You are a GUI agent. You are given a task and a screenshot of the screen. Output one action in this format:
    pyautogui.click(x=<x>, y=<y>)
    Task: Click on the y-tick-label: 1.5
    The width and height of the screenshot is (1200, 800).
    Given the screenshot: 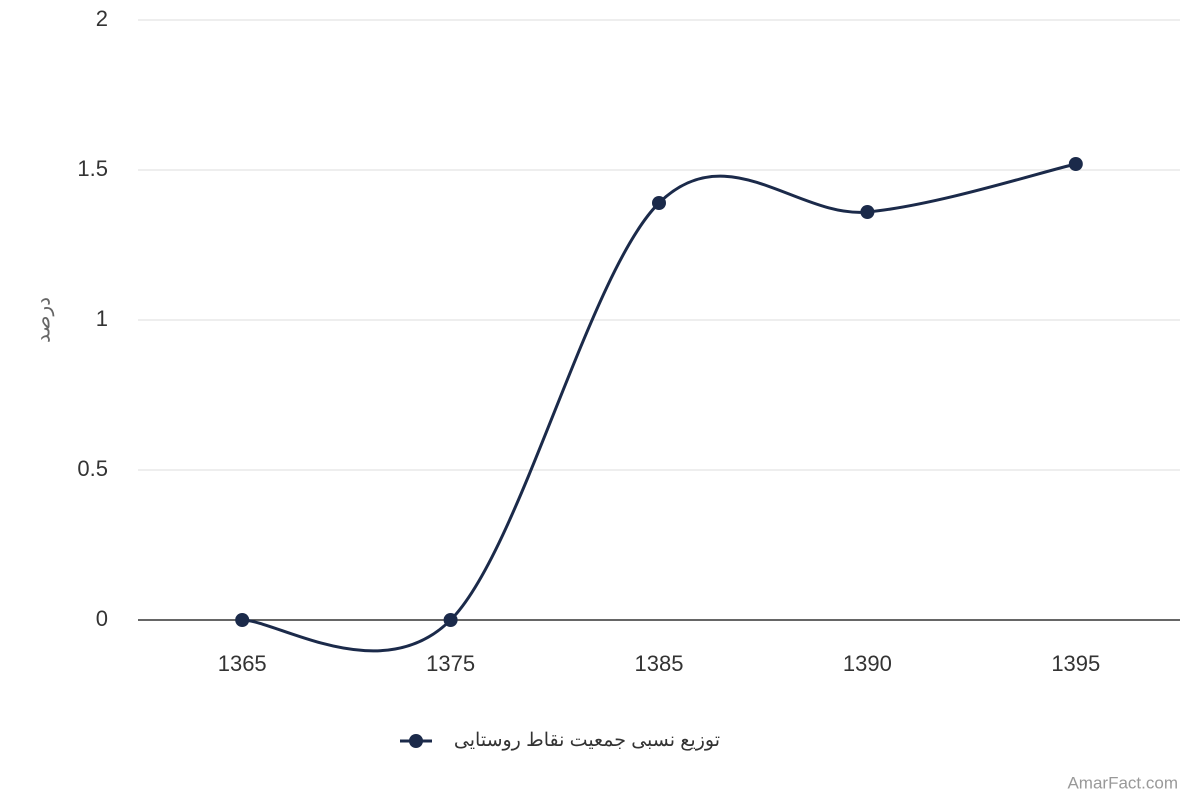 What is the action you would take?
    pyautogui.click(x=92, y=168)
    